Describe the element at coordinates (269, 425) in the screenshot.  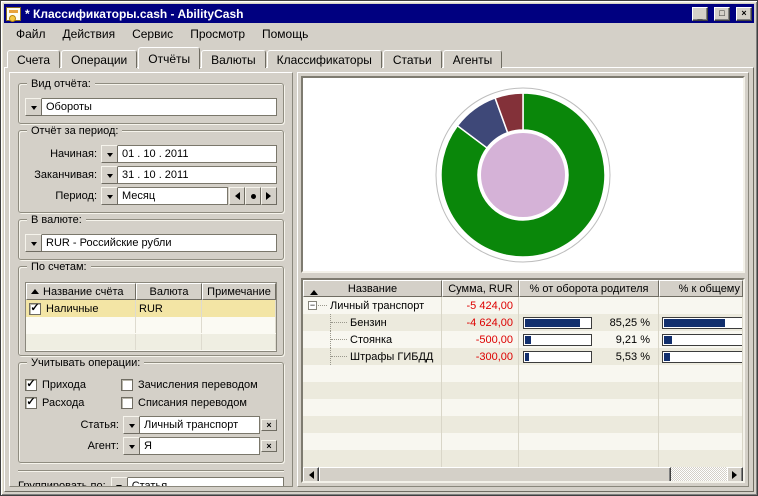
I see `article-clear-button: ×` at that location.